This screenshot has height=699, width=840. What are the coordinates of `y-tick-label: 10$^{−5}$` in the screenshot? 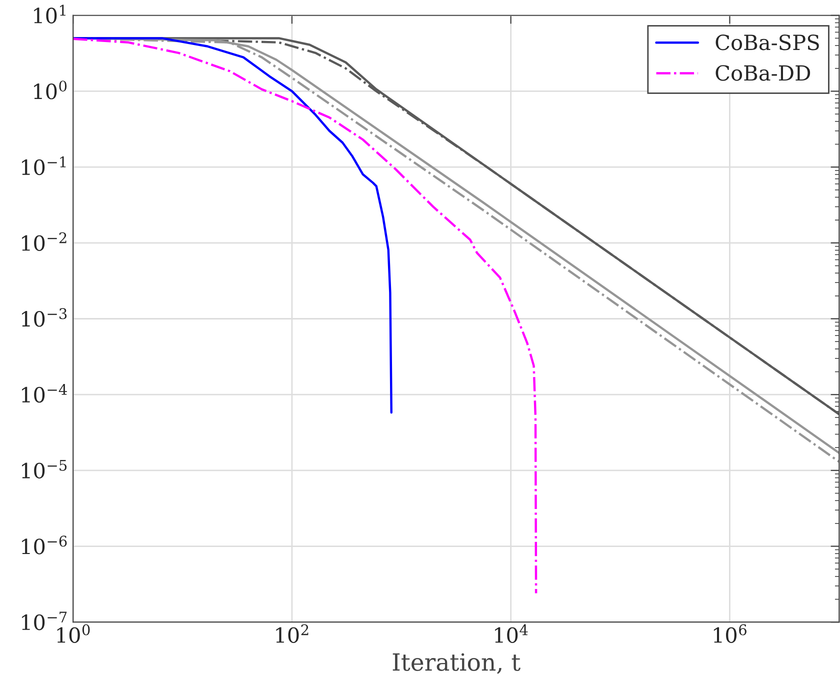 It's located at (44, 469).